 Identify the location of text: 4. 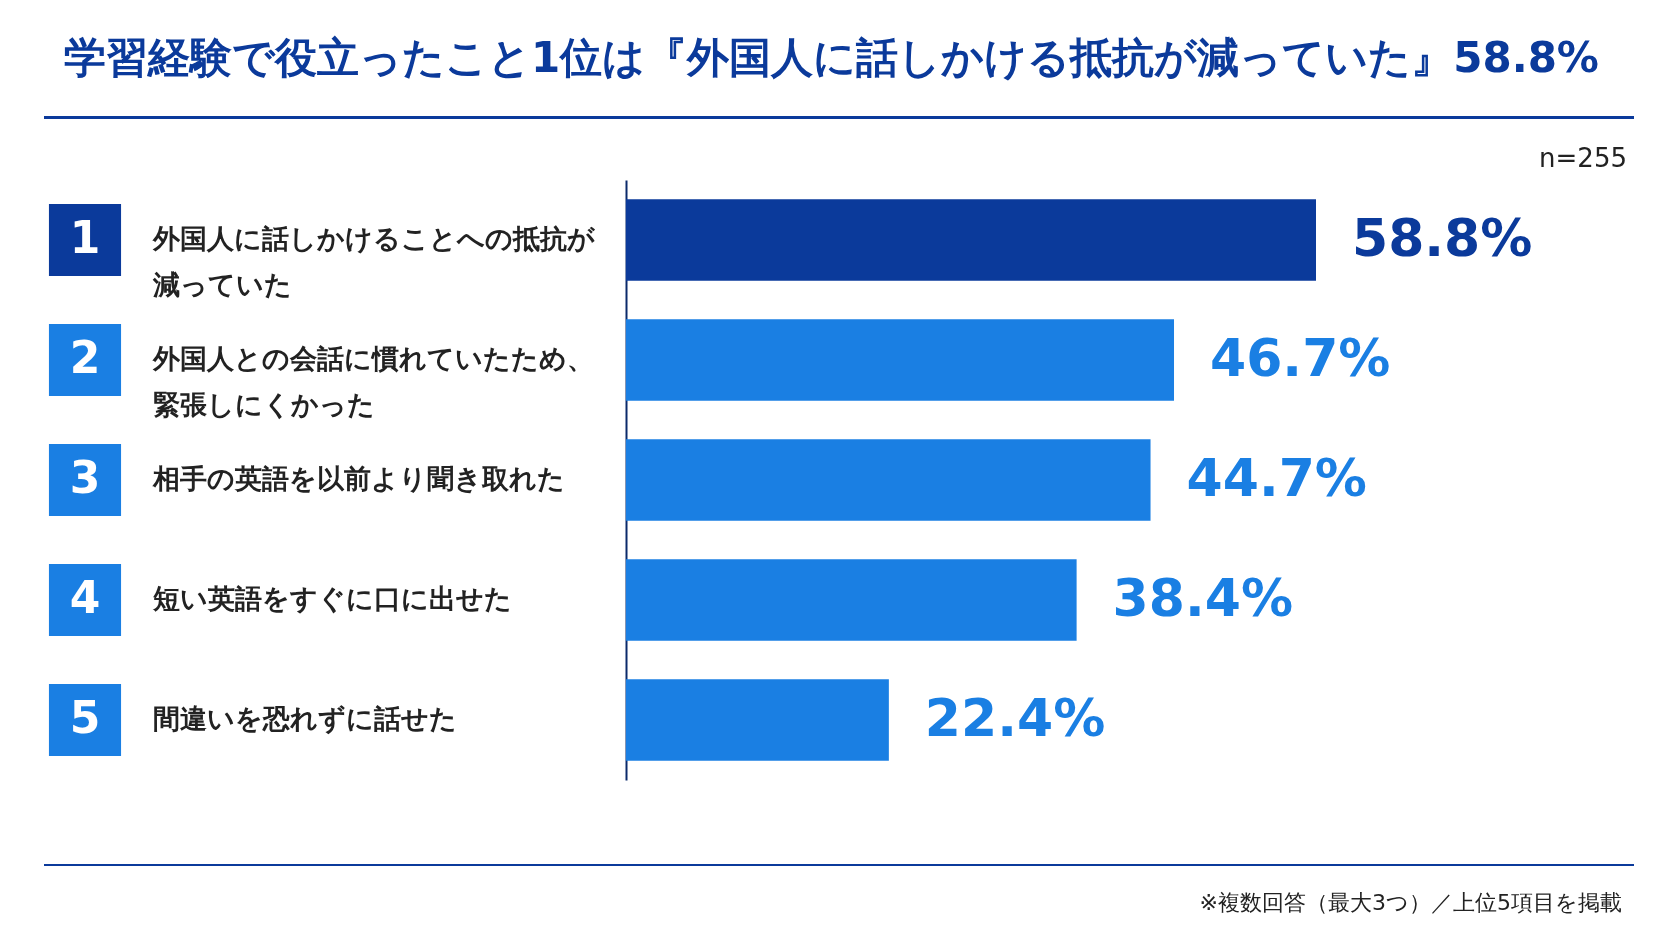
(85, 597).